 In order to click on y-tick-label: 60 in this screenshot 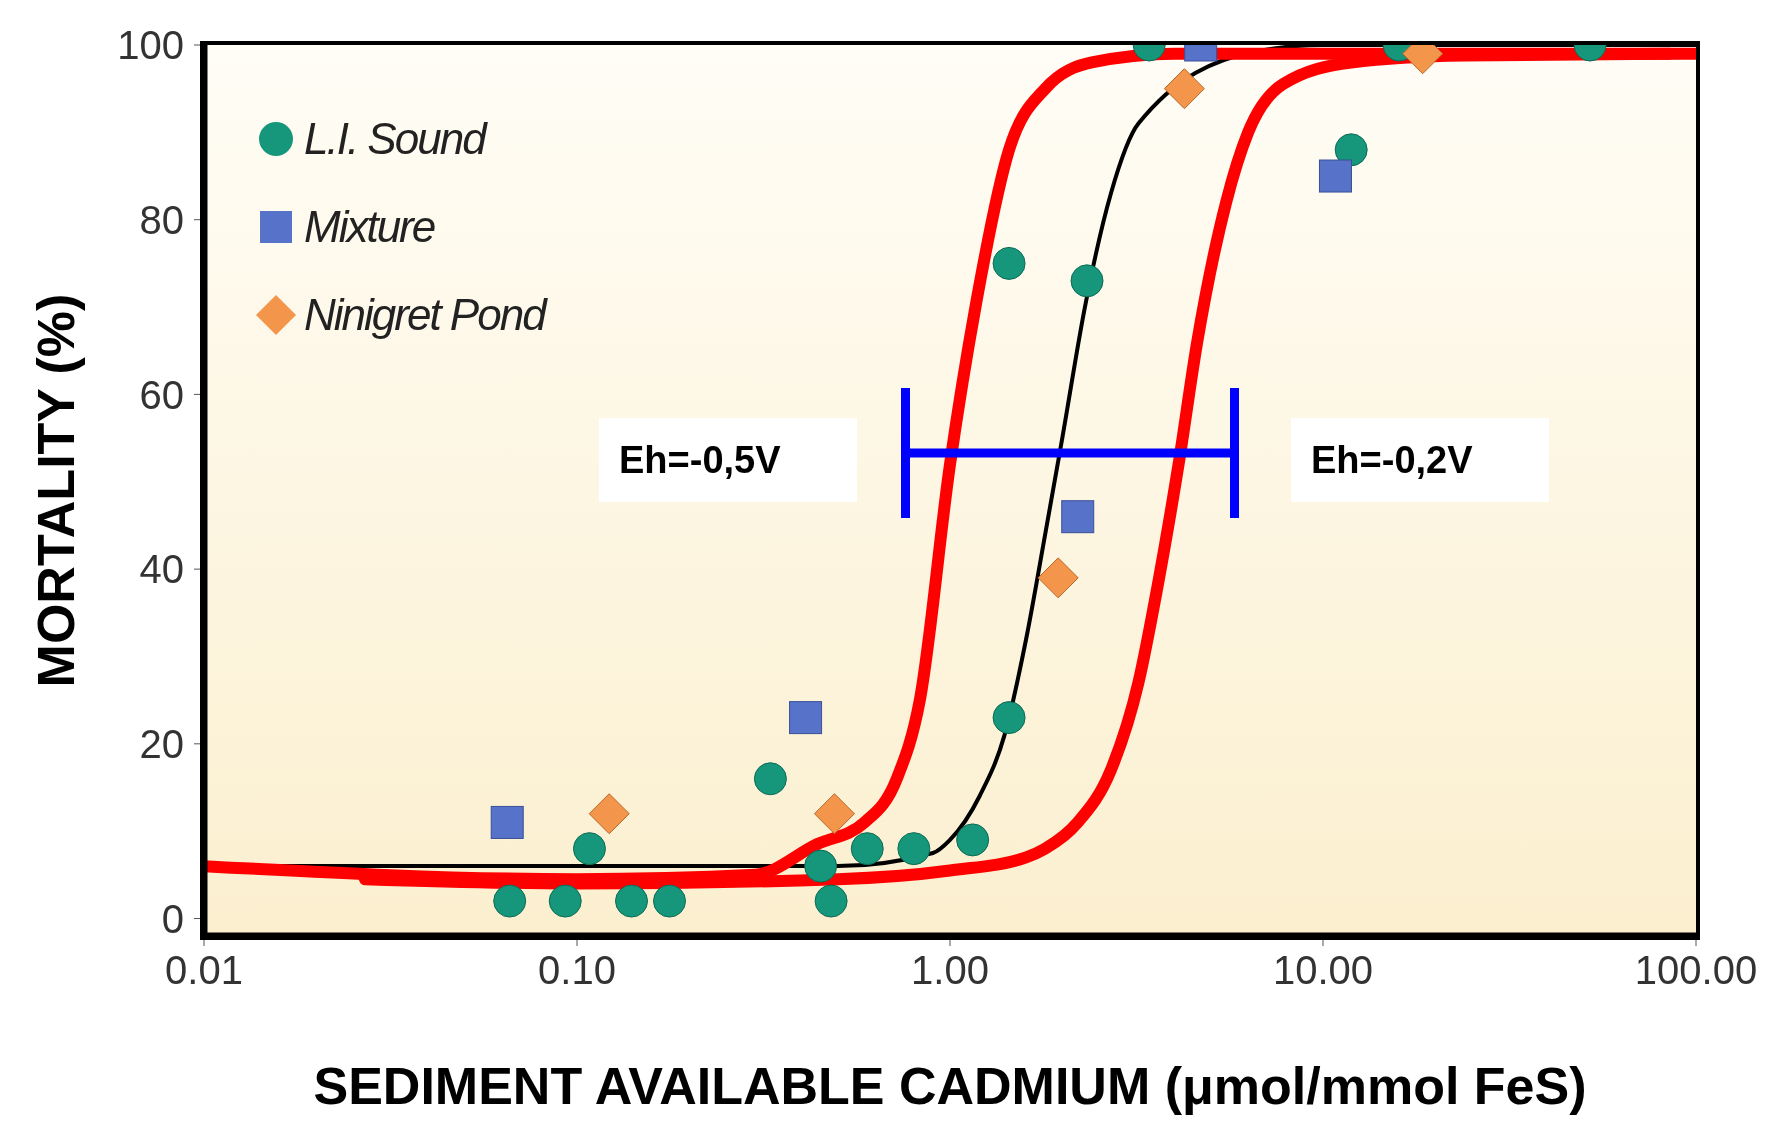, I will do `click(161, 394)`.